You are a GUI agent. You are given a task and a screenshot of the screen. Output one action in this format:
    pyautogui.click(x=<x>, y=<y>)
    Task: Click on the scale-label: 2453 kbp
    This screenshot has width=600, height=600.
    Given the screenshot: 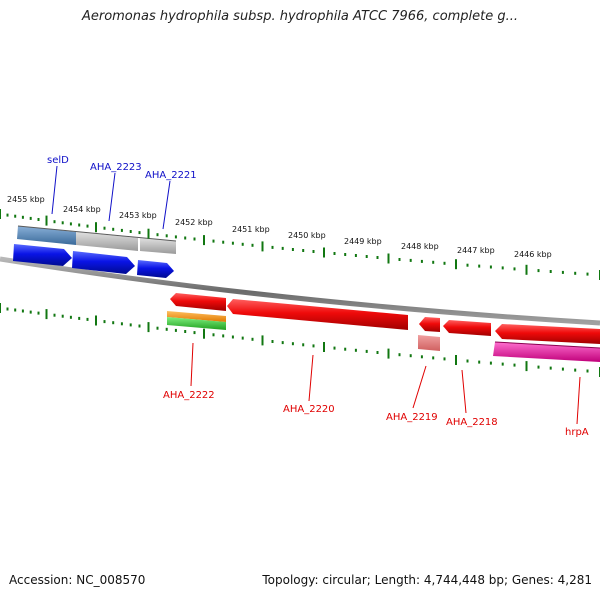 What is the action you would take?
    pyautogui.click(x=138, y=215)
    